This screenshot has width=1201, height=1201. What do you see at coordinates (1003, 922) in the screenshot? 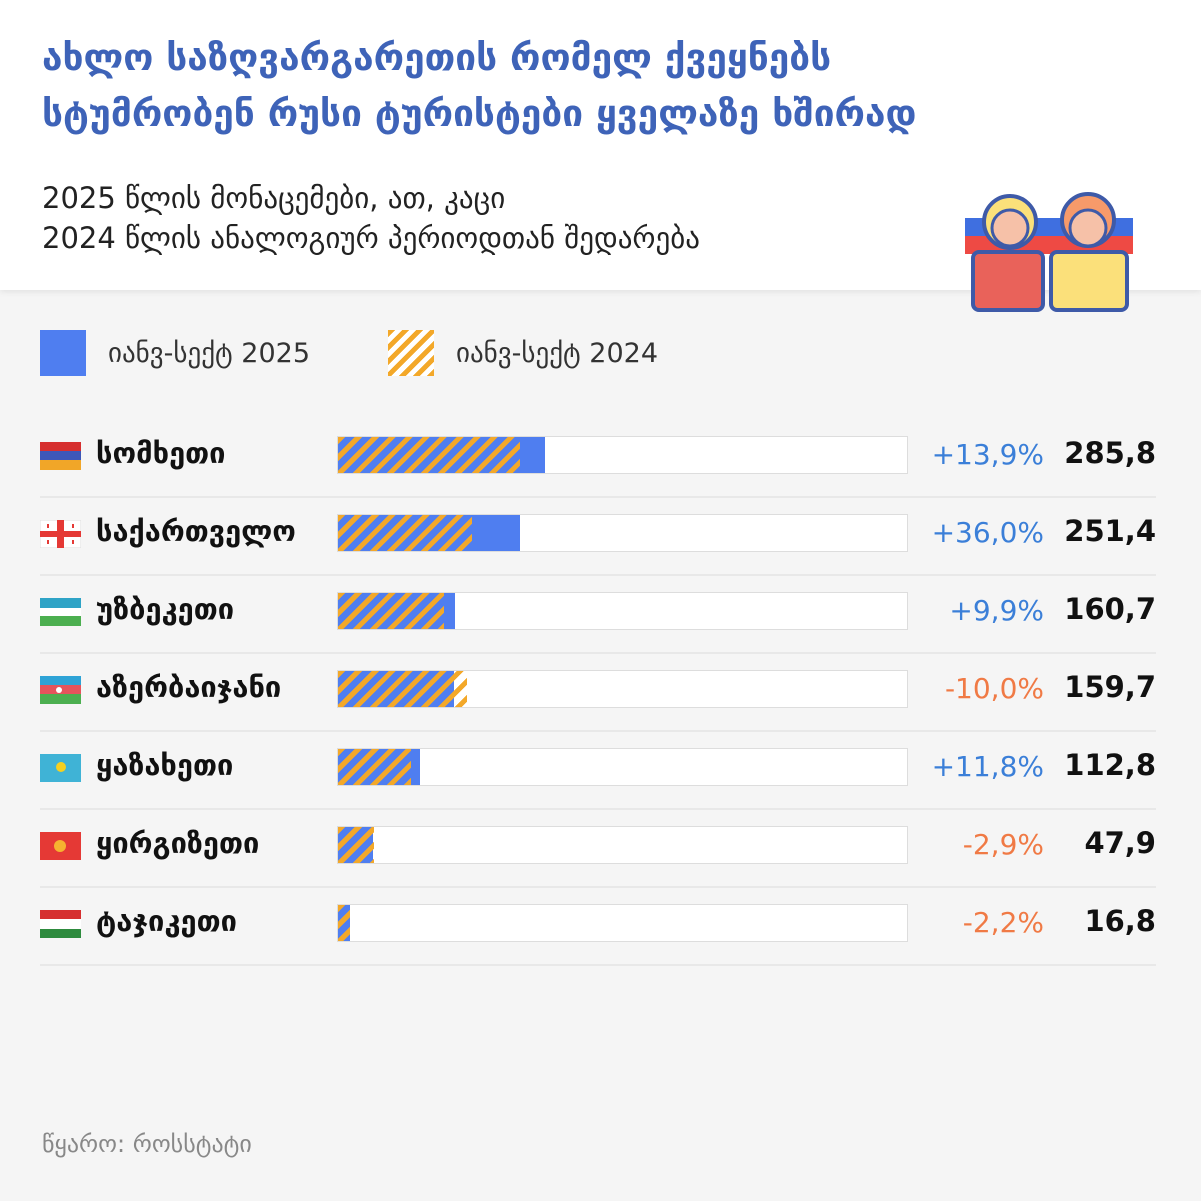
I see `change-label: -2,2%` at bounding box center [1003, 922].